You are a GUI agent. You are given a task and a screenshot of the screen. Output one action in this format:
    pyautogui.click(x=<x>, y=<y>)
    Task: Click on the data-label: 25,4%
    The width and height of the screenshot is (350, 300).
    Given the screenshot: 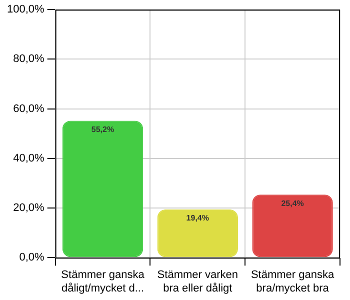 What is the action you would take?
    pyautogui.click(x=292, y=203)
    